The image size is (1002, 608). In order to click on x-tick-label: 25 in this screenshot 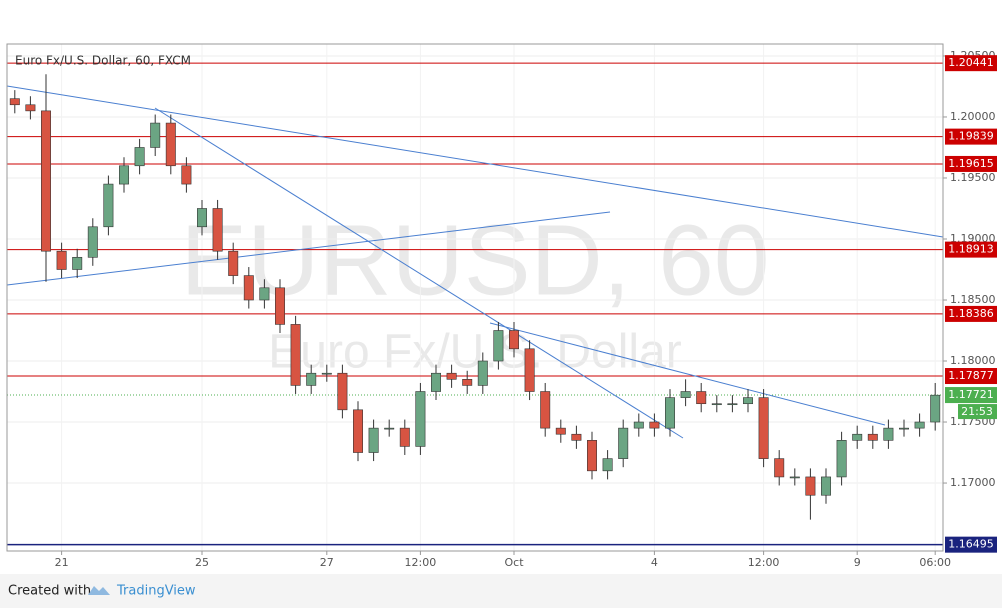, I will do `click(202, 562)`.